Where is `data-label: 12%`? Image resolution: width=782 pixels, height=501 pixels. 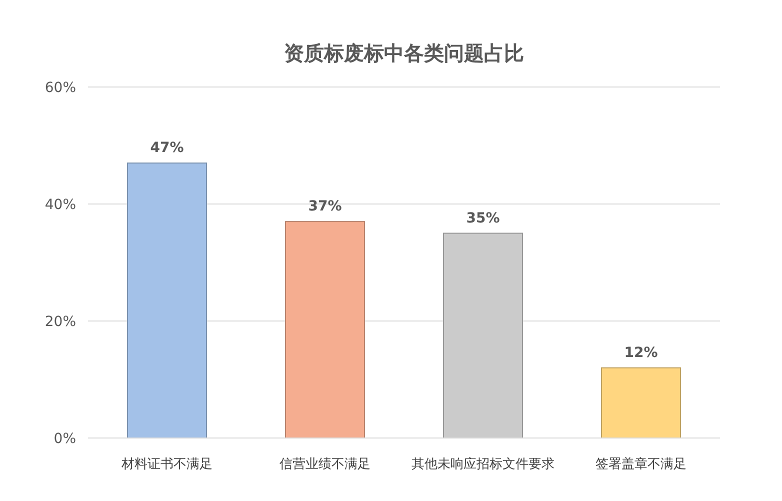 data-label: 12% is located at coordinates (641, 352).